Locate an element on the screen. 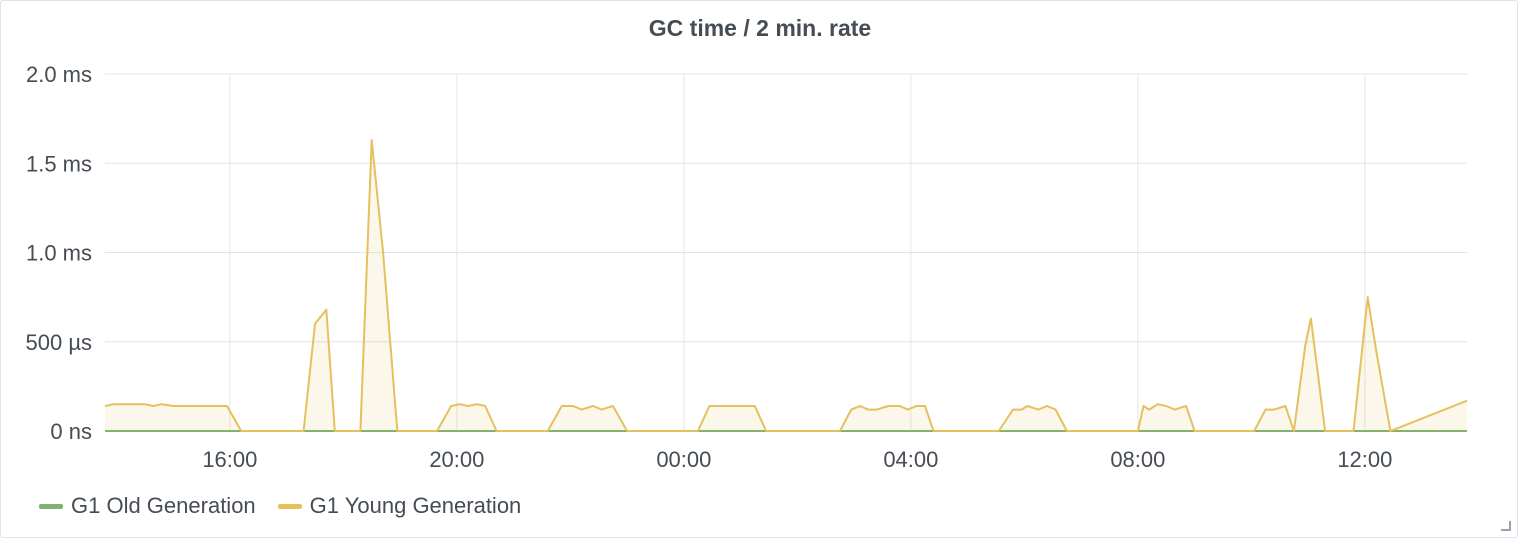 Image resolution: width=1520 pixels, height=540 pixels. legend-item-old-generation: G1 Old Generation is located at coordinates (147, 506).